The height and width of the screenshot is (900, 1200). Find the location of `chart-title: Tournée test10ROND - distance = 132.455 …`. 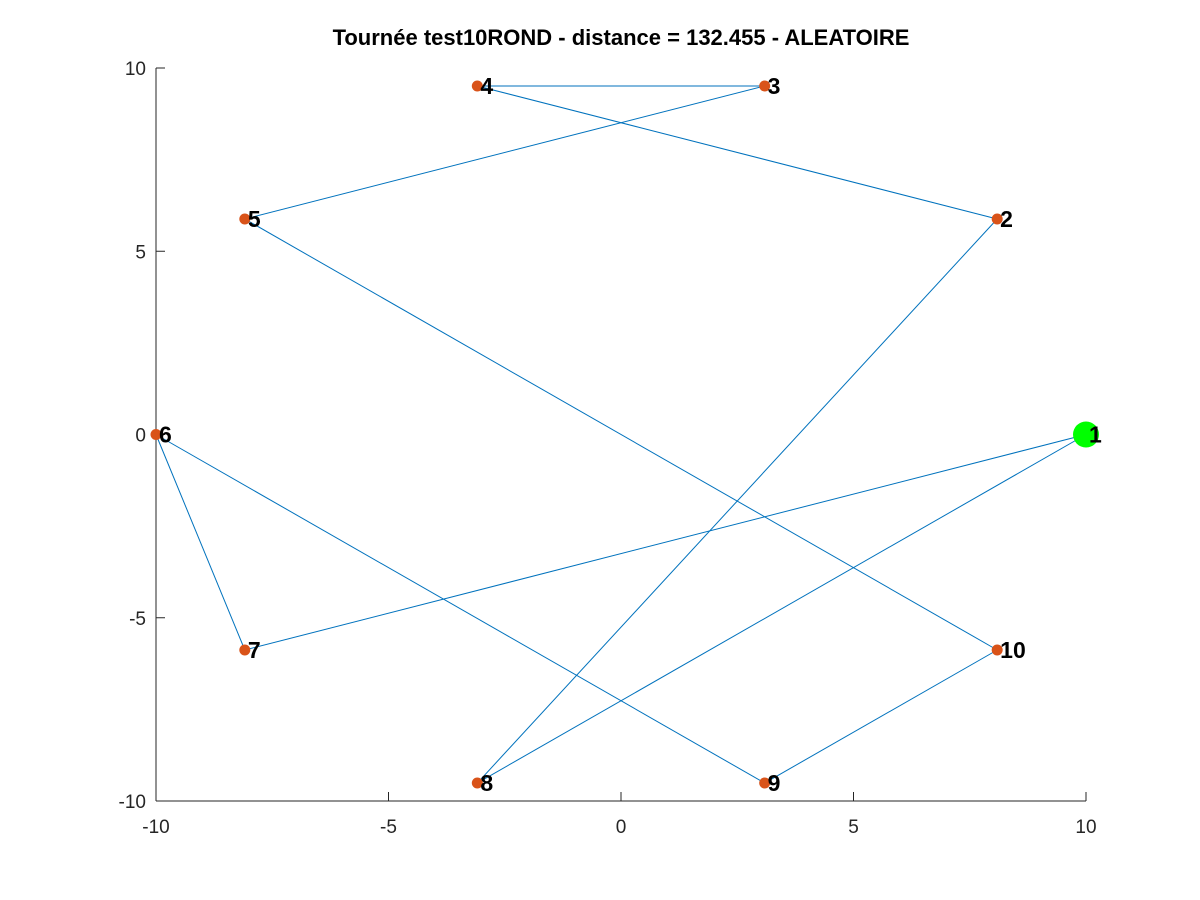

chart-title: Tournée test10ROND - distance = 132.455 … is located at coordinates (621, 37).